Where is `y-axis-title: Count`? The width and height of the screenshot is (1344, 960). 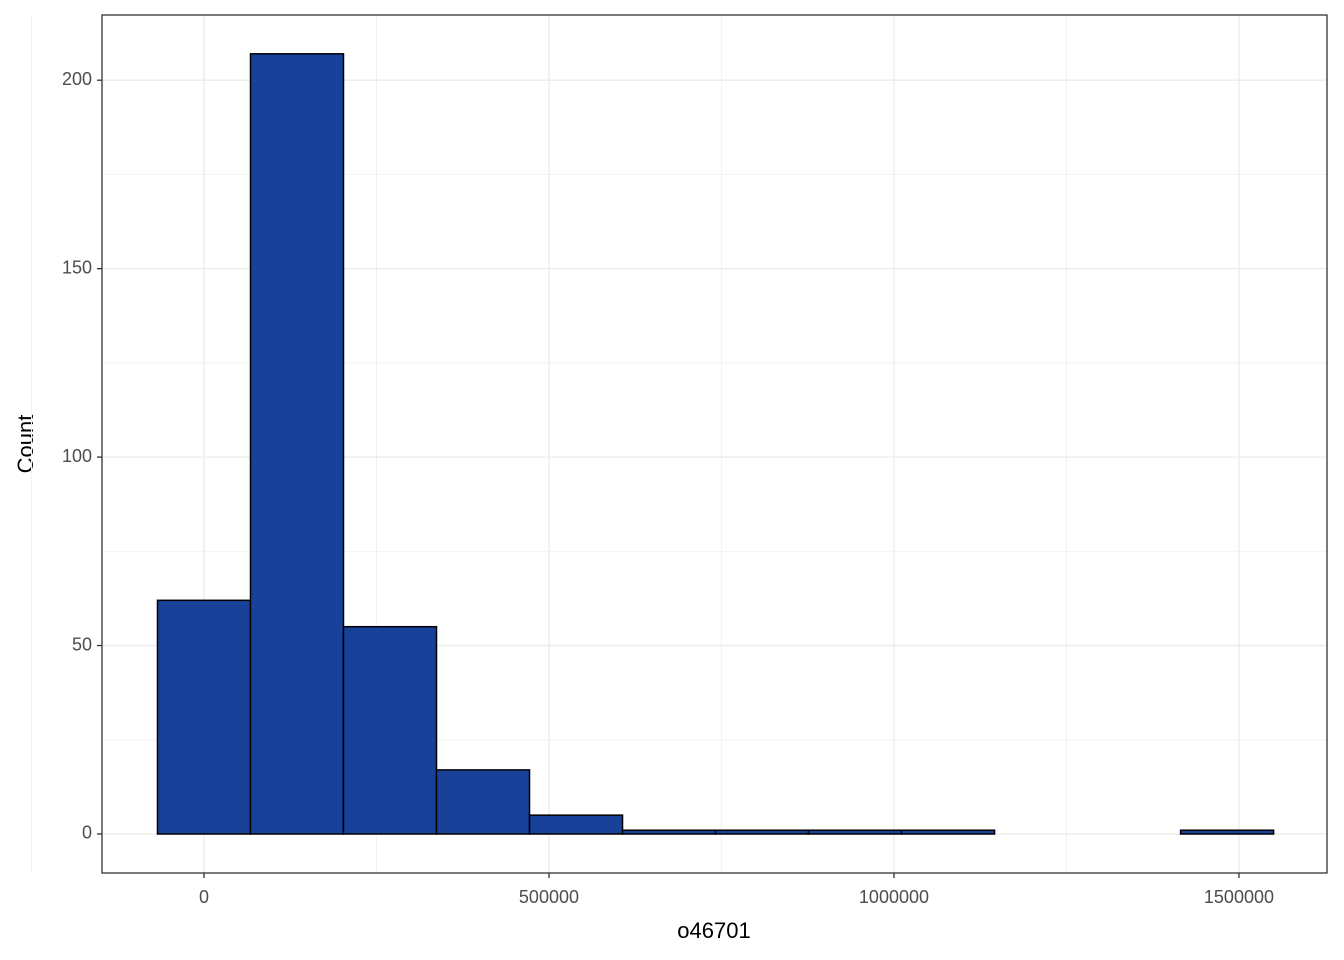
y-axis-title: Count is located at coordinates (25, 444).